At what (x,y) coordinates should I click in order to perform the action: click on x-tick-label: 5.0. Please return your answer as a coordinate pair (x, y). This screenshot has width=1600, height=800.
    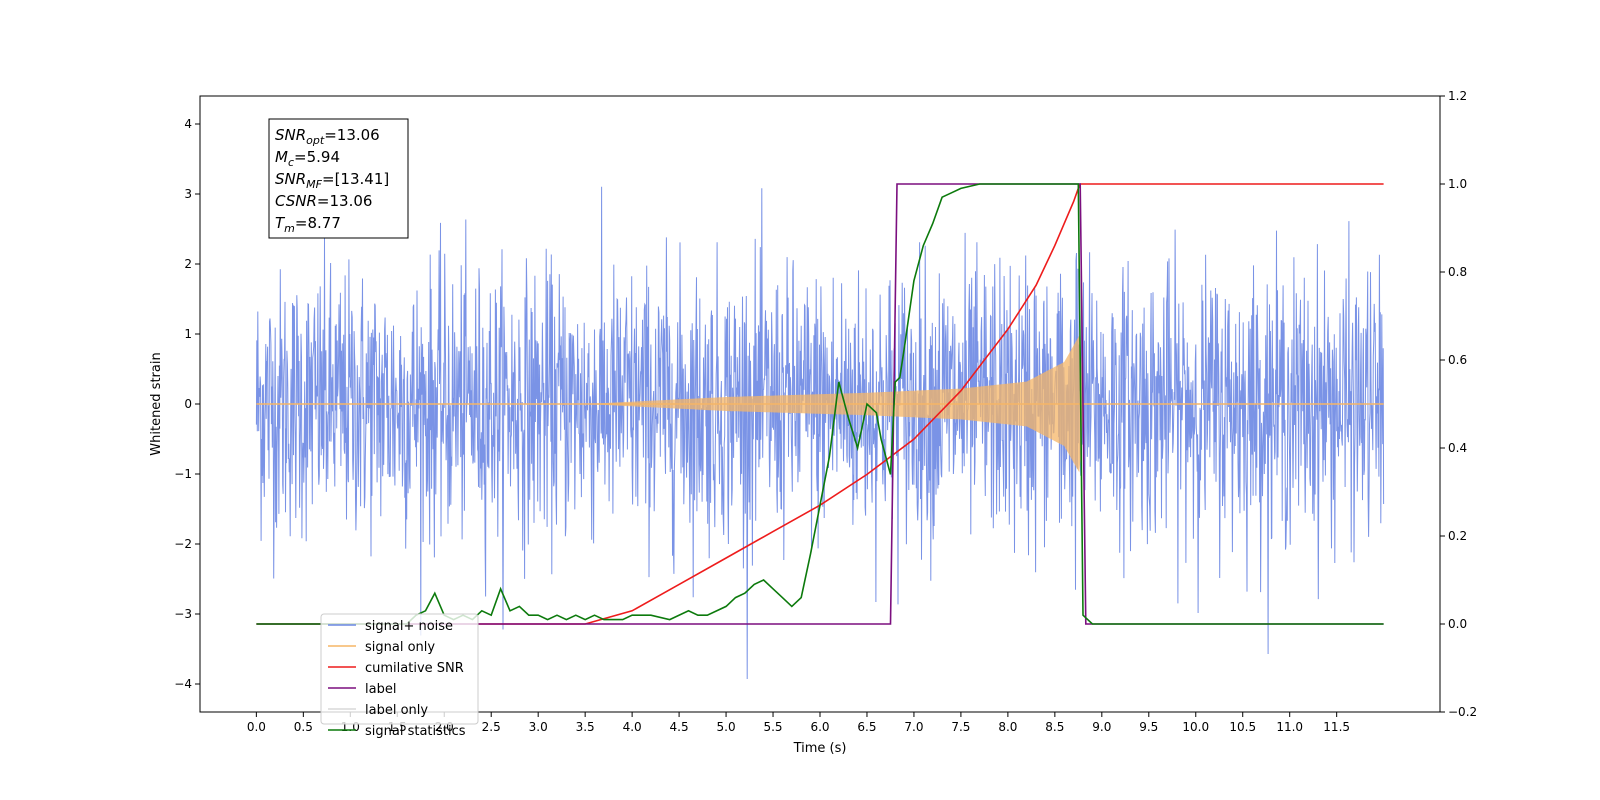
    Looking at the image, I should click on (726, 727).